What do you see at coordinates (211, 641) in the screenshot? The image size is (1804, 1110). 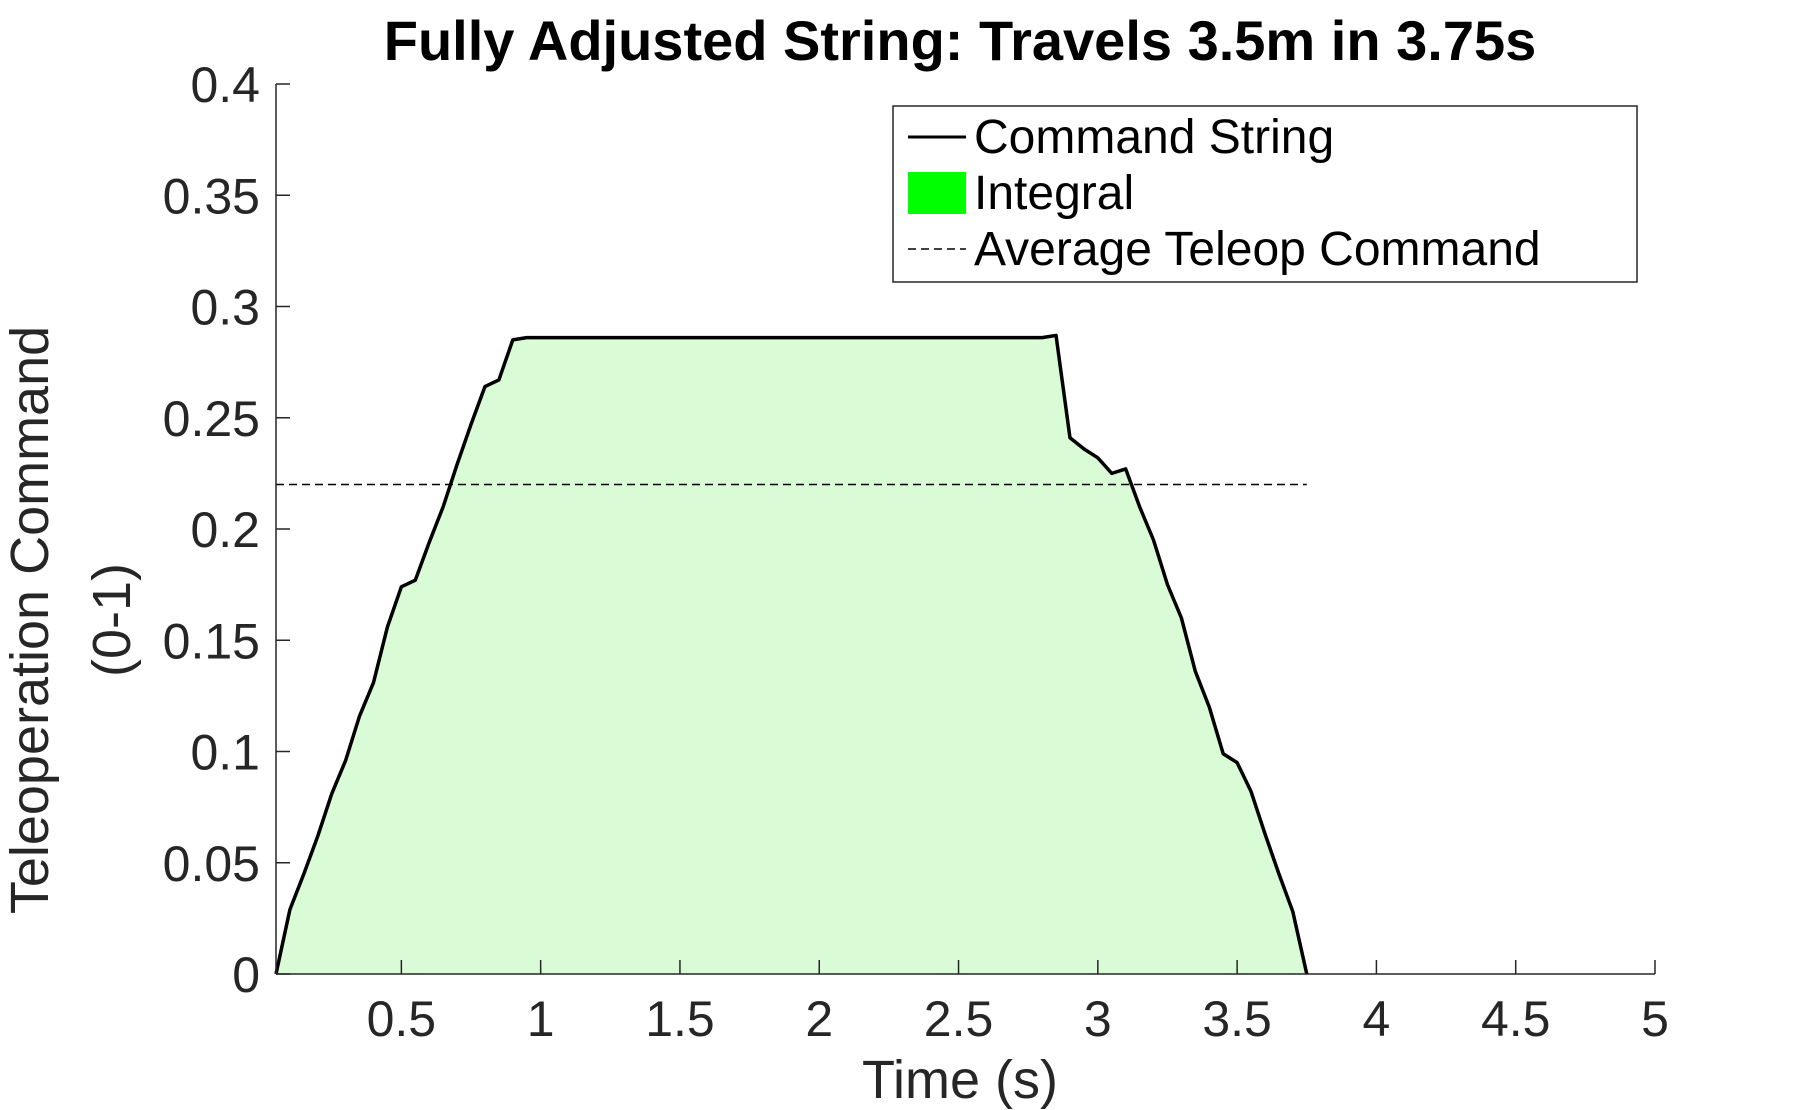 I see `y-tick-label: 0.15` at bounding box center [211, 641].